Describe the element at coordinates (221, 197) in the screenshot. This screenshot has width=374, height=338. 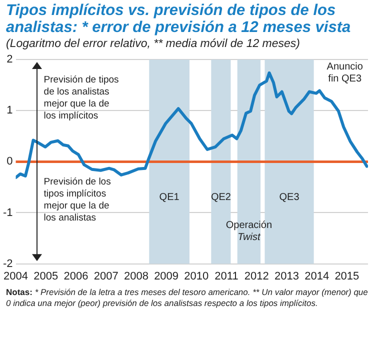
I see `band-label: QE2` at that location.